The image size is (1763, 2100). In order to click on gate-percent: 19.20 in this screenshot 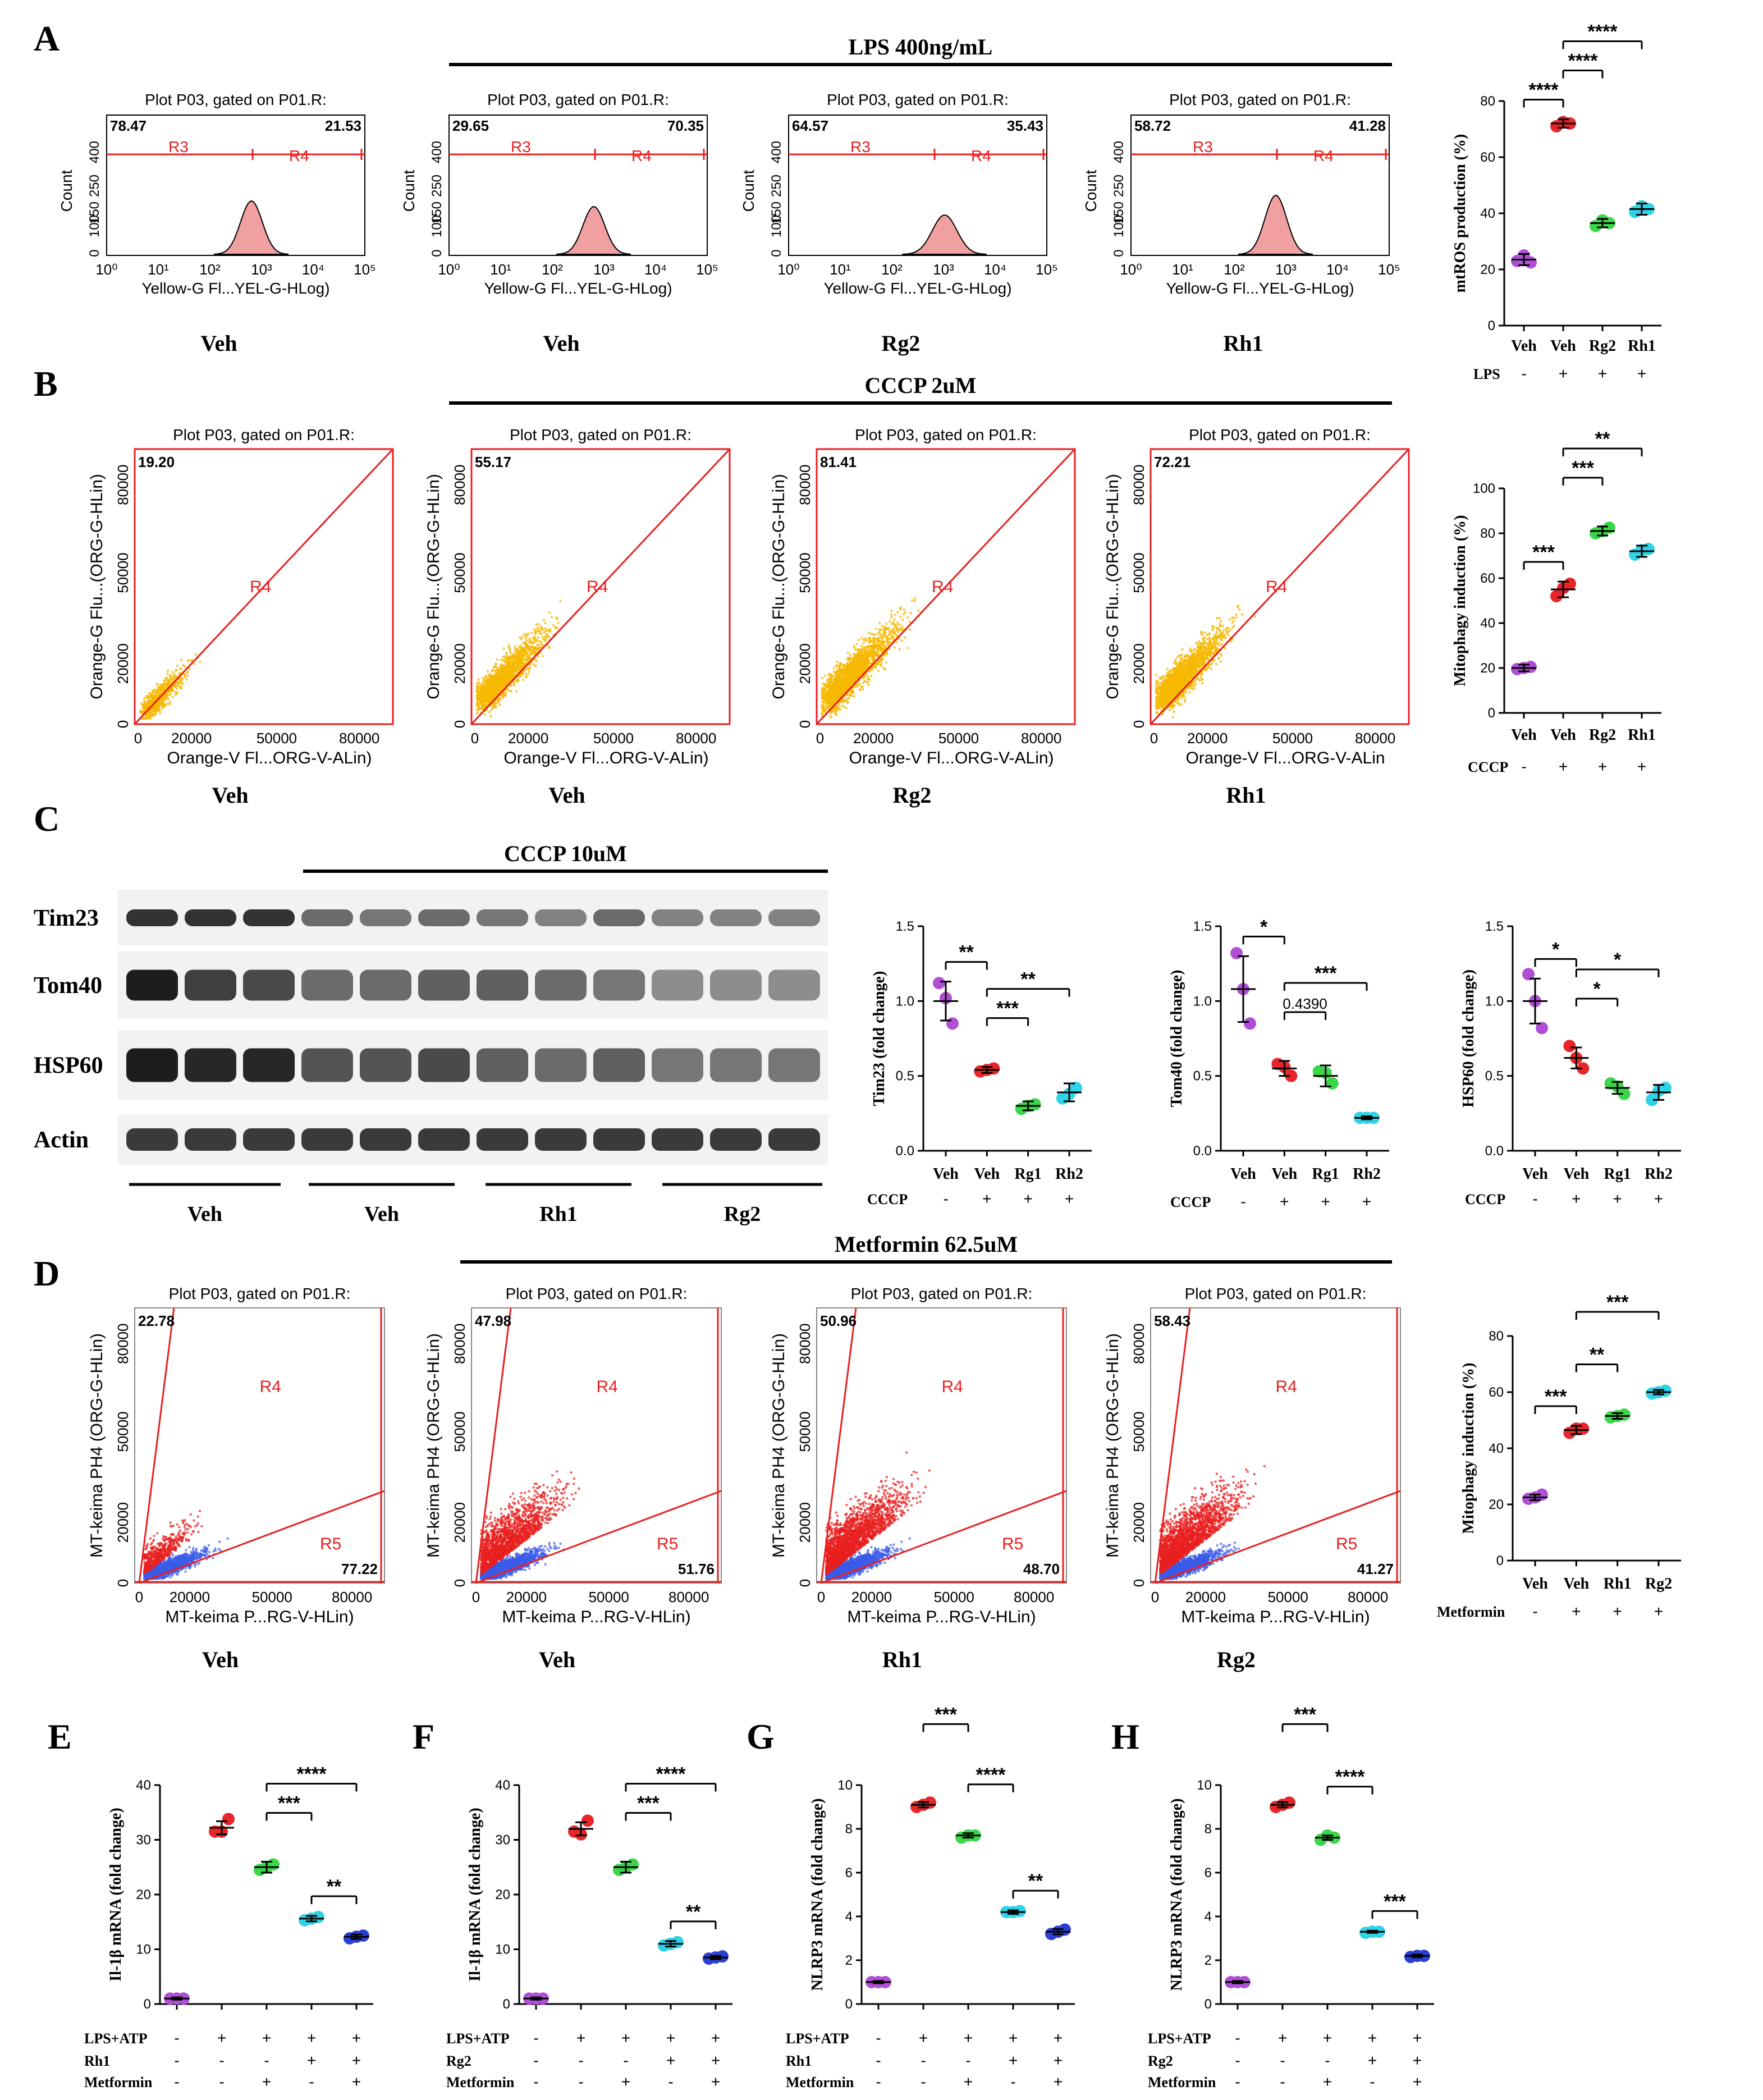, I will do `click(156, 462)`.